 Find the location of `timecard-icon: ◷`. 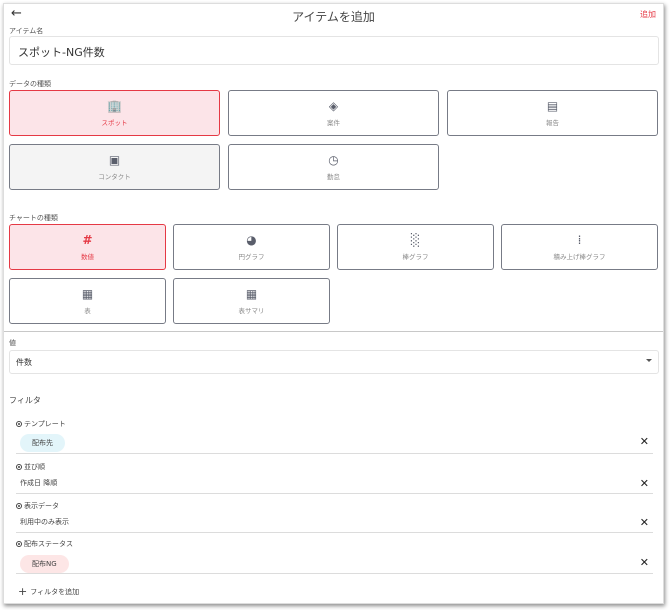

timecard-icon: ◷ is located at coordinates (333, 160).